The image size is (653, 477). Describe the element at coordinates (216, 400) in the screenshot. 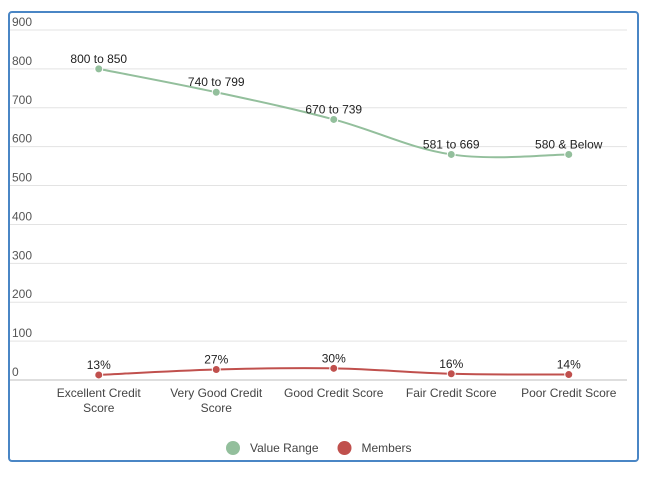

I see `x-category-label: Very Good Credit Score` at that location.